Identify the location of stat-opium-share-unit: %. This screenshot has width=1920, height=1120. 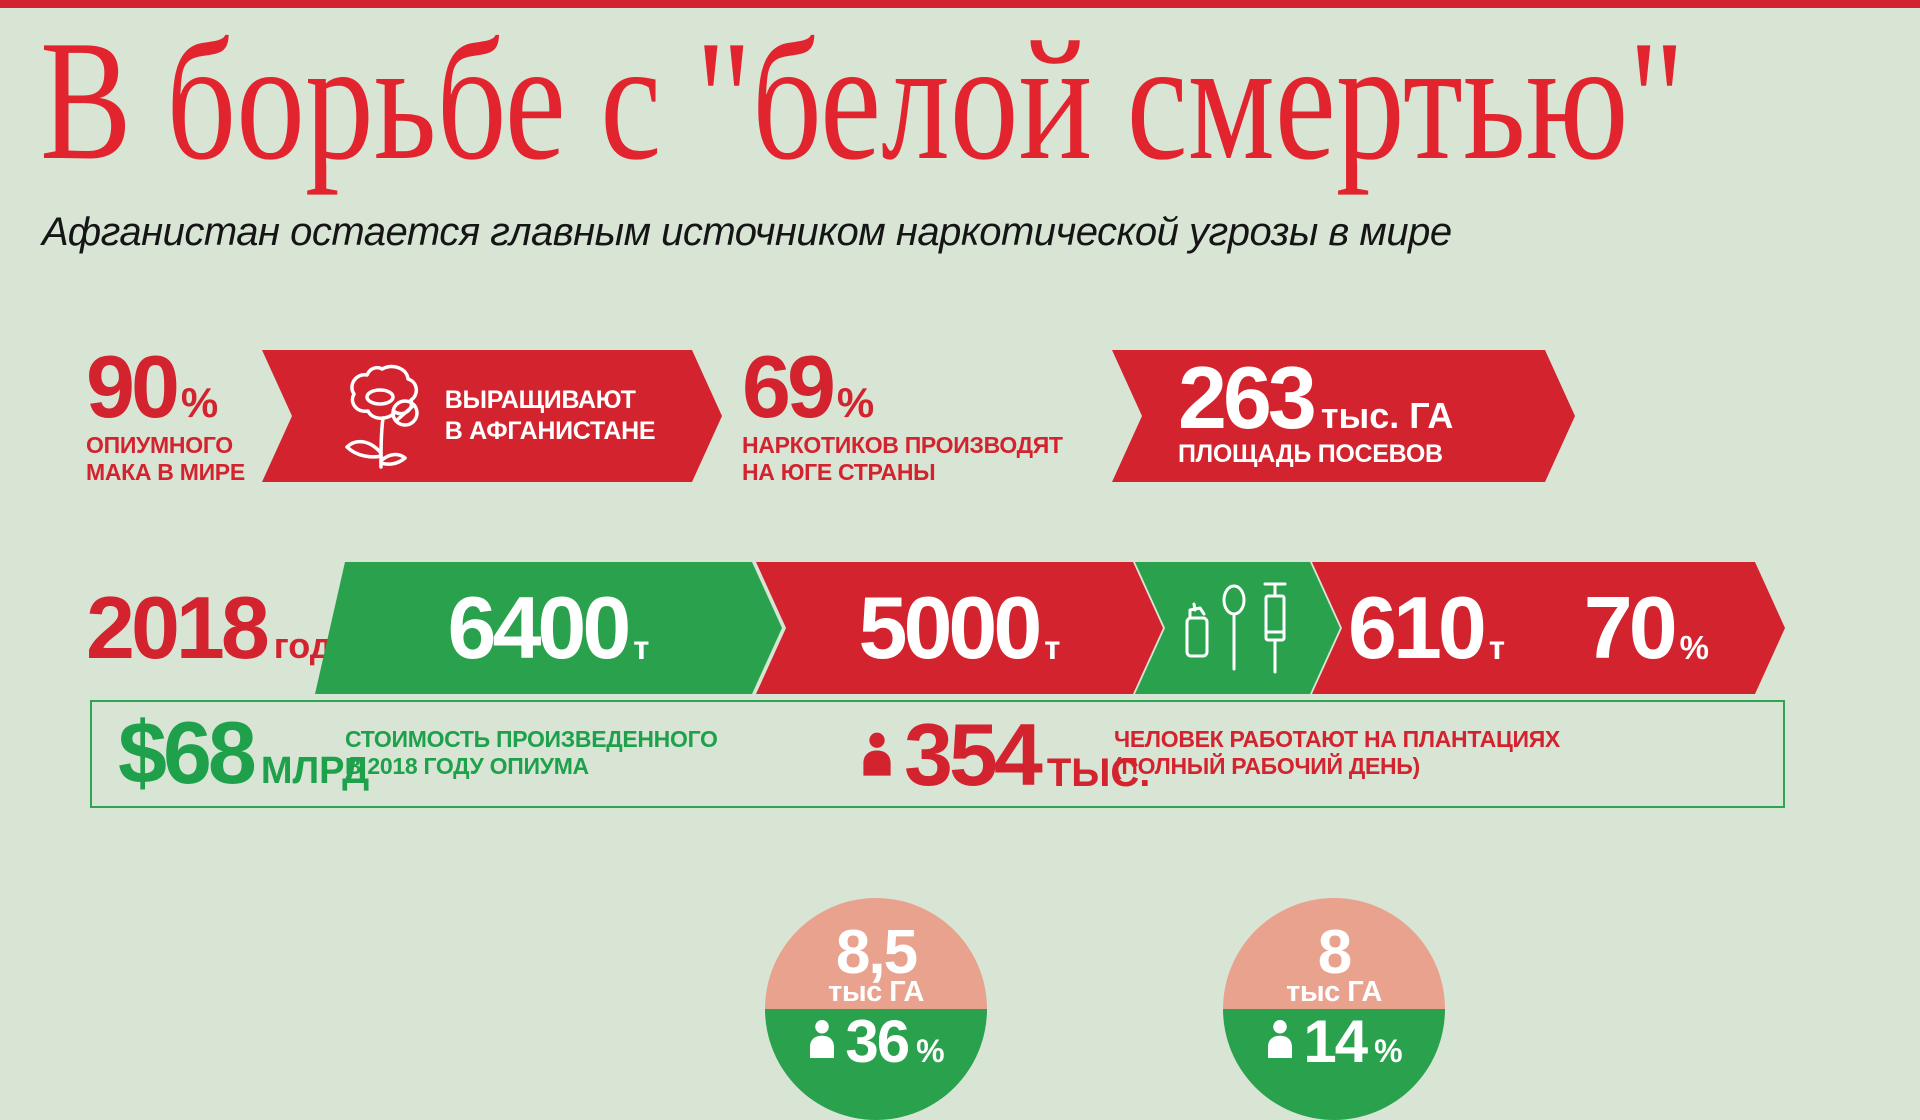
(199, 402).